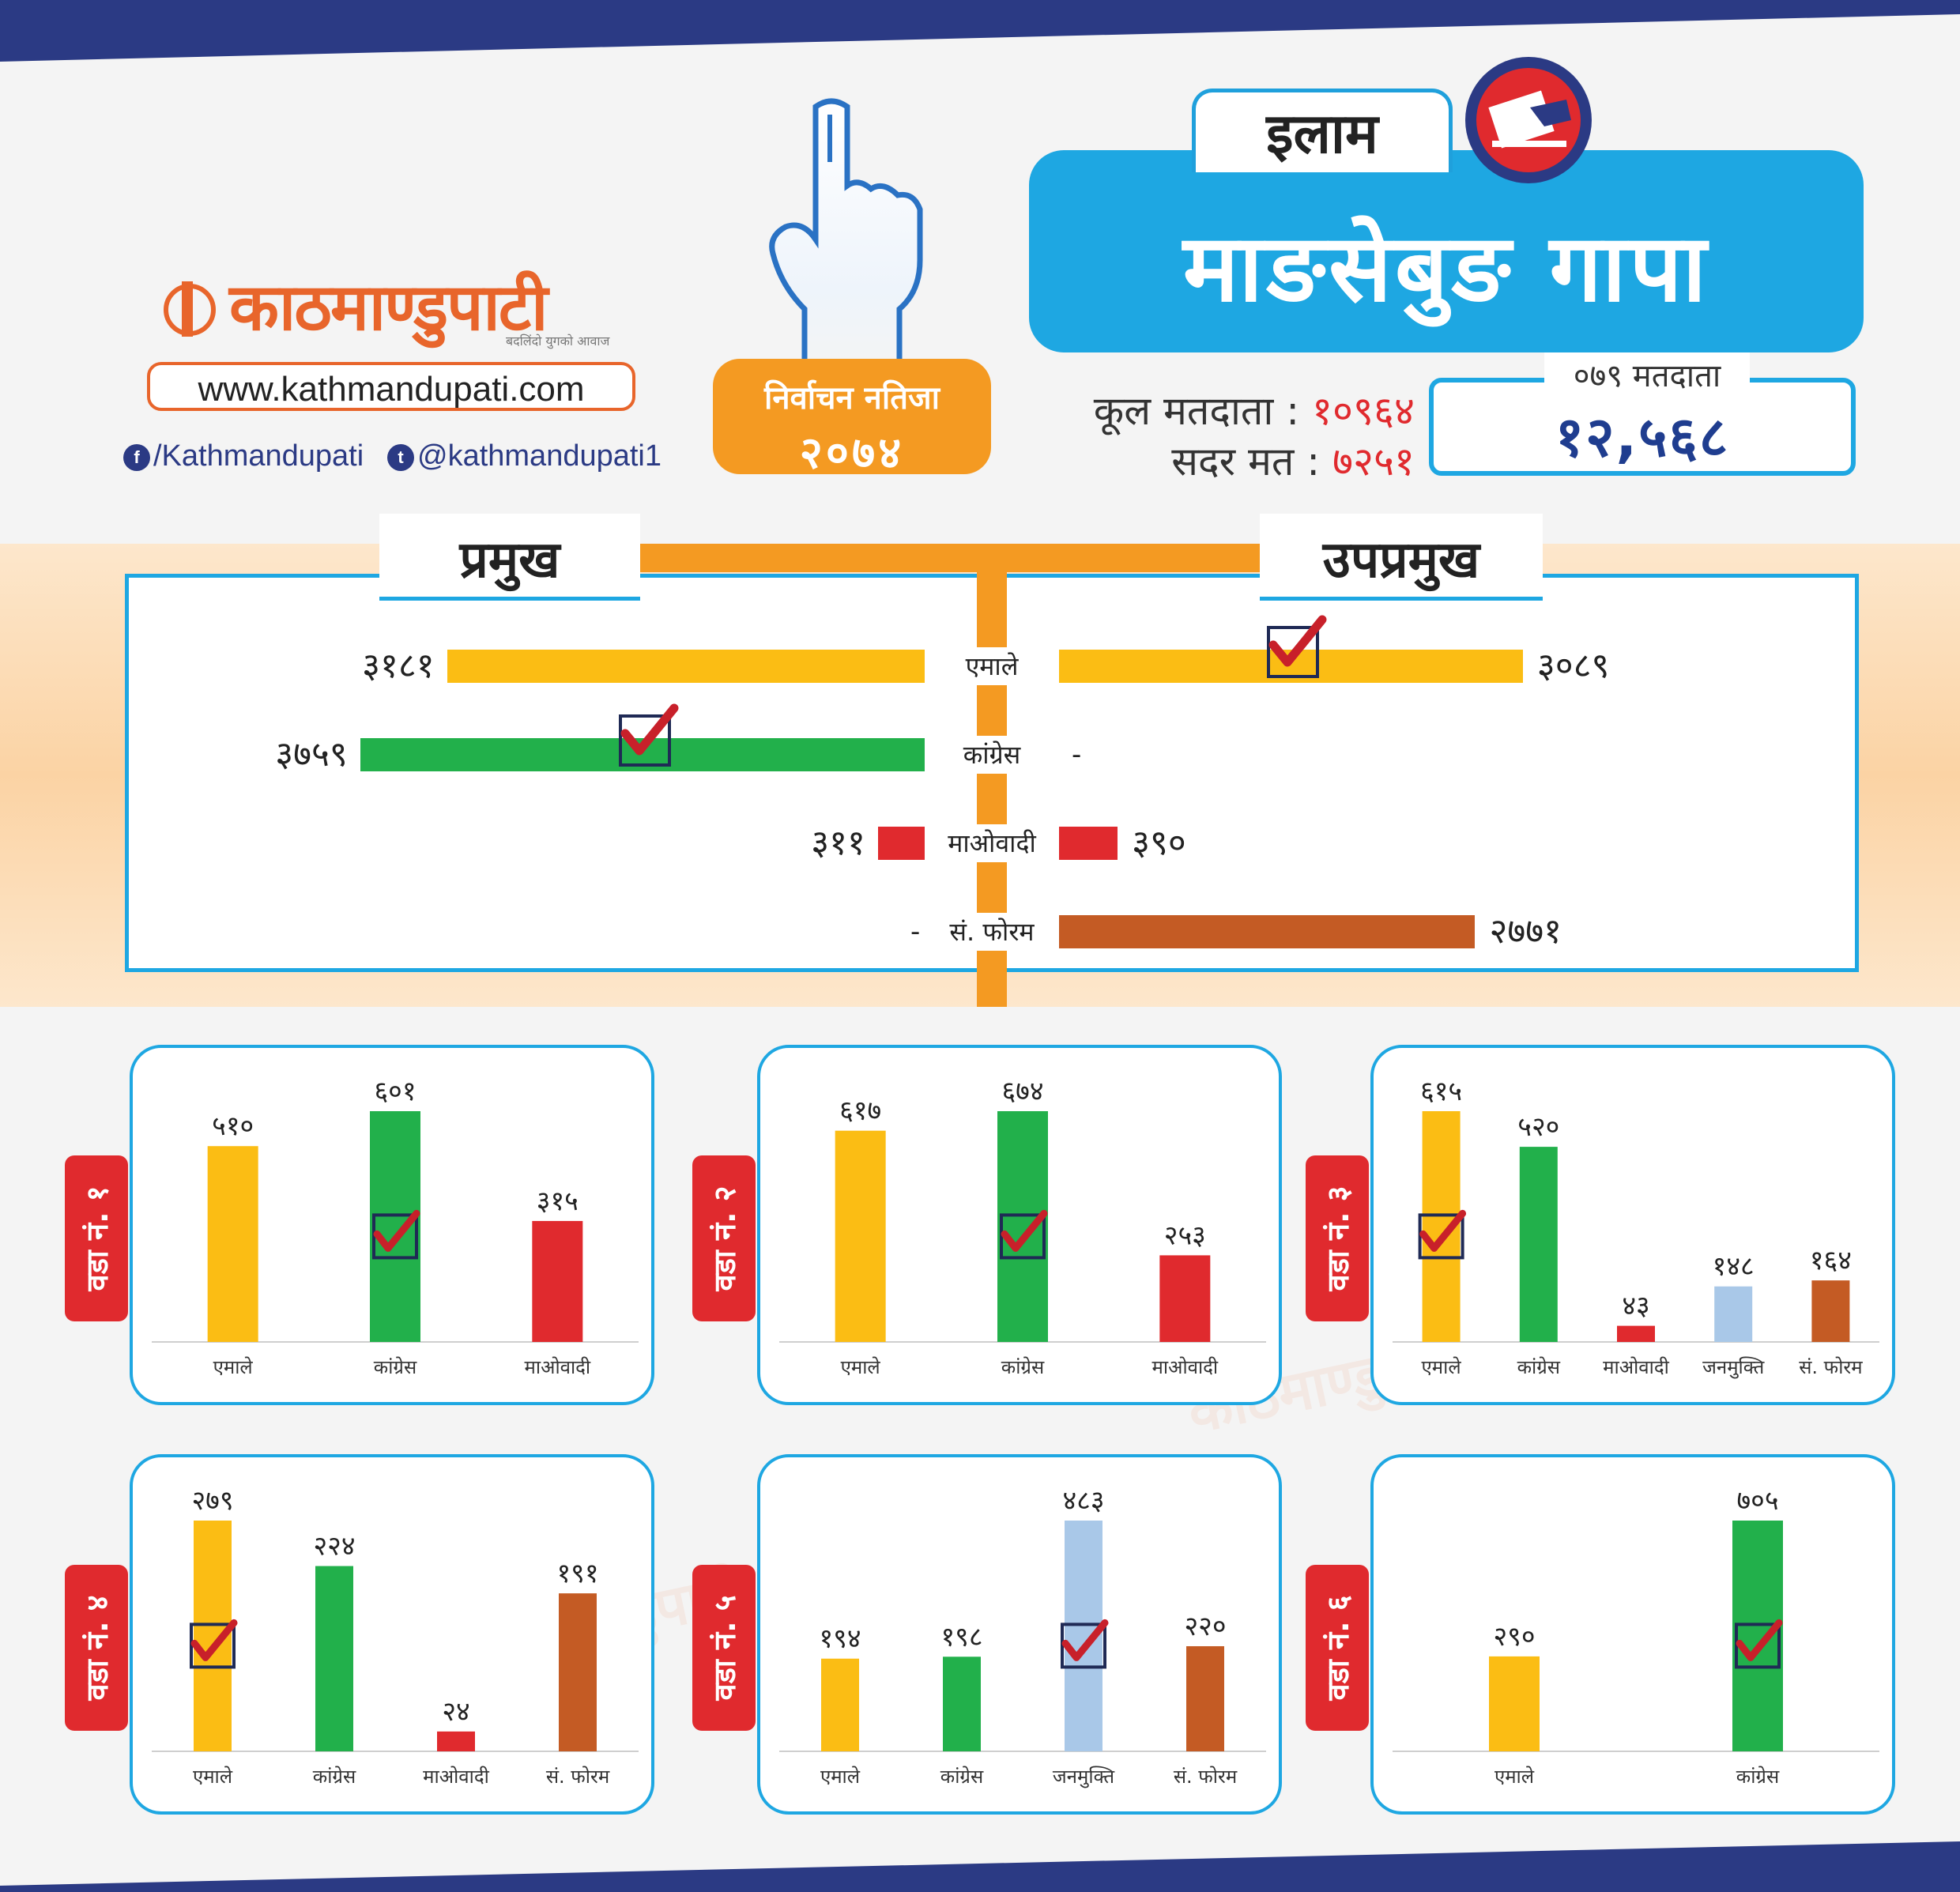 The image size is (1960, 1892). I want to click on ward-tag: वडा नं. ६, so click(1337, 1648).